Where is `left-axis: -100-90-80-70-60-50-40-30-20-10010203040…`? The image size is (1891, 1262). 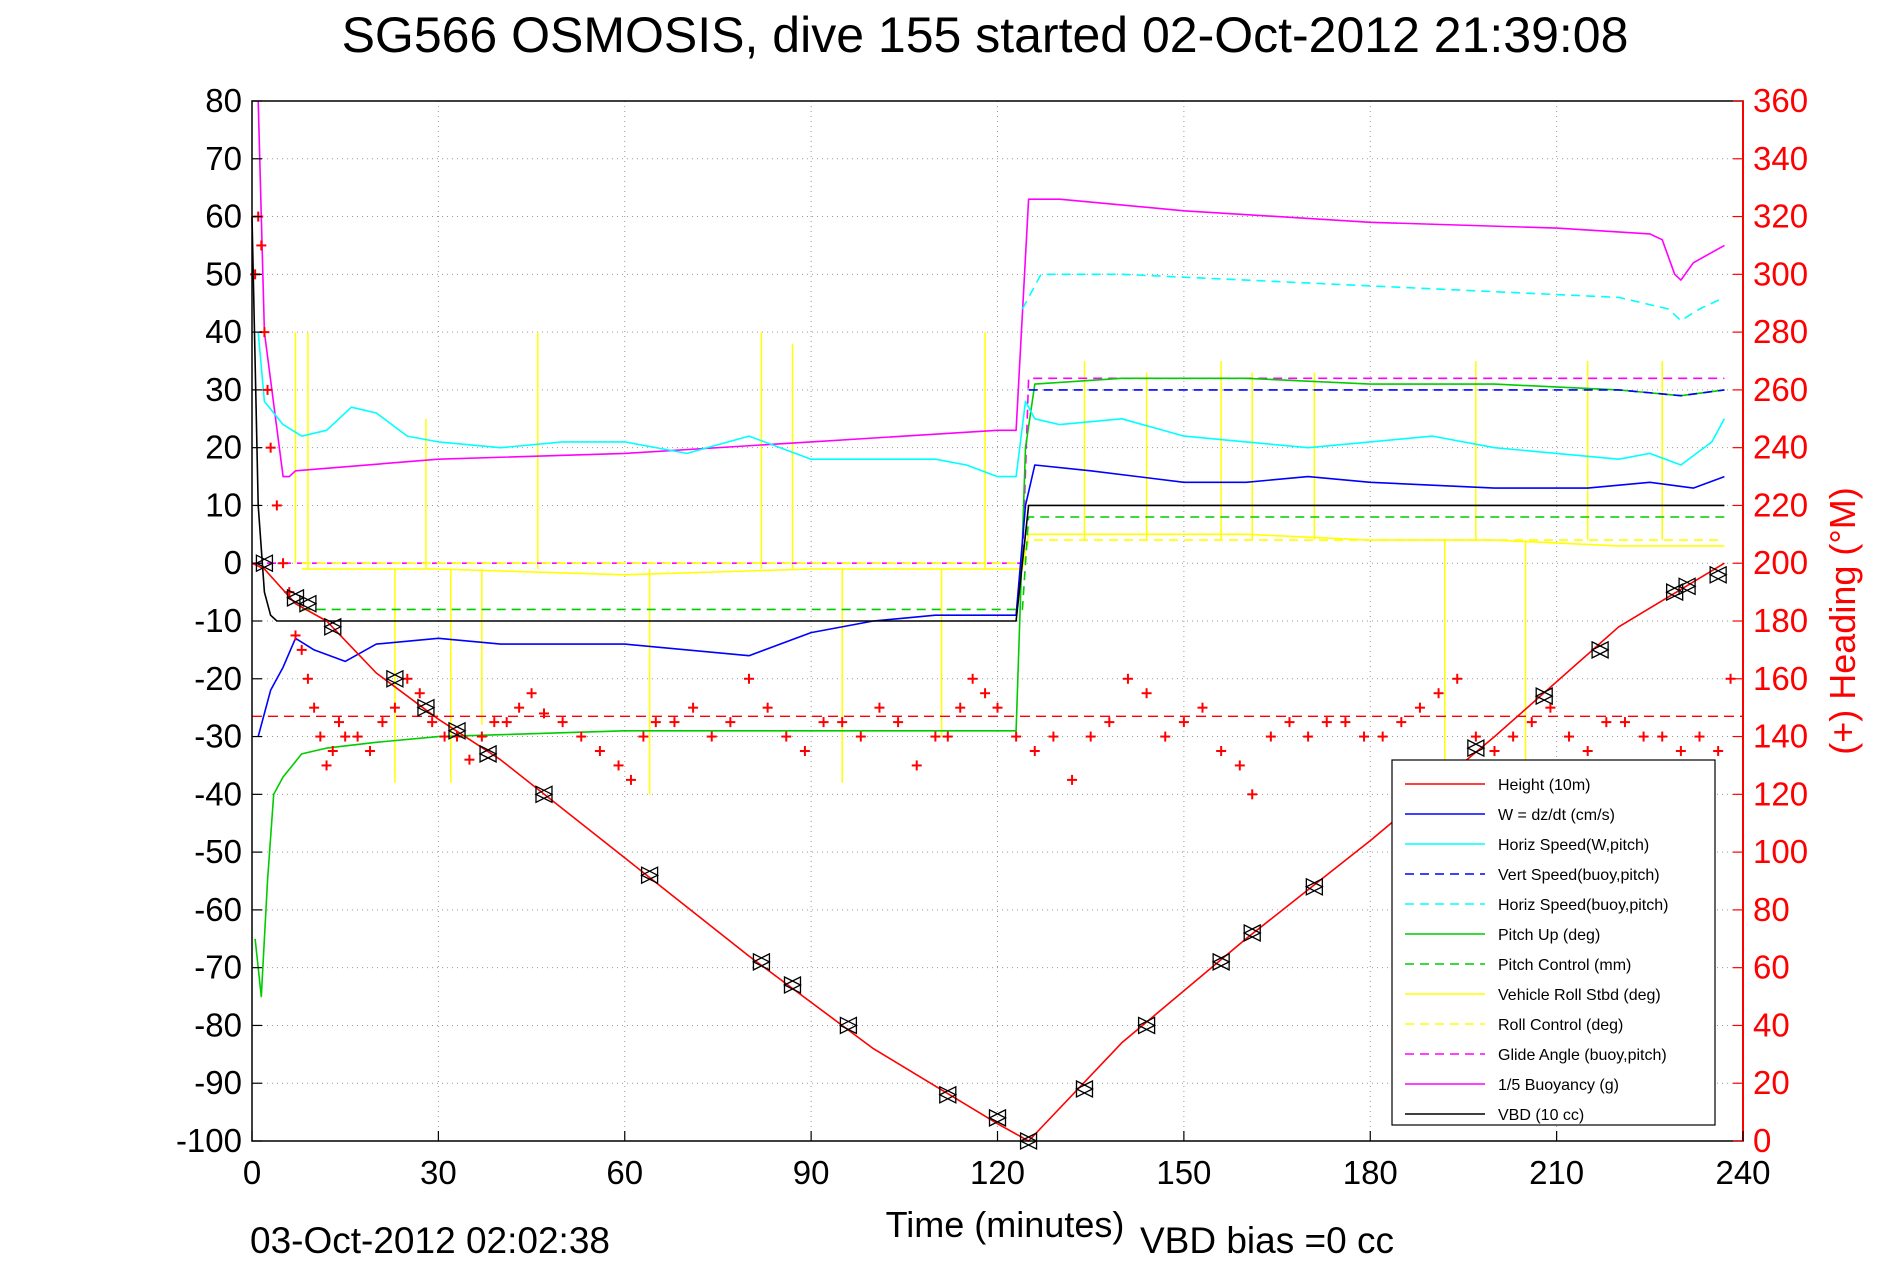
left-axis: -100-90-80-70-60-50-40-30-20-10010203040… is located at coordinates (219, 620).